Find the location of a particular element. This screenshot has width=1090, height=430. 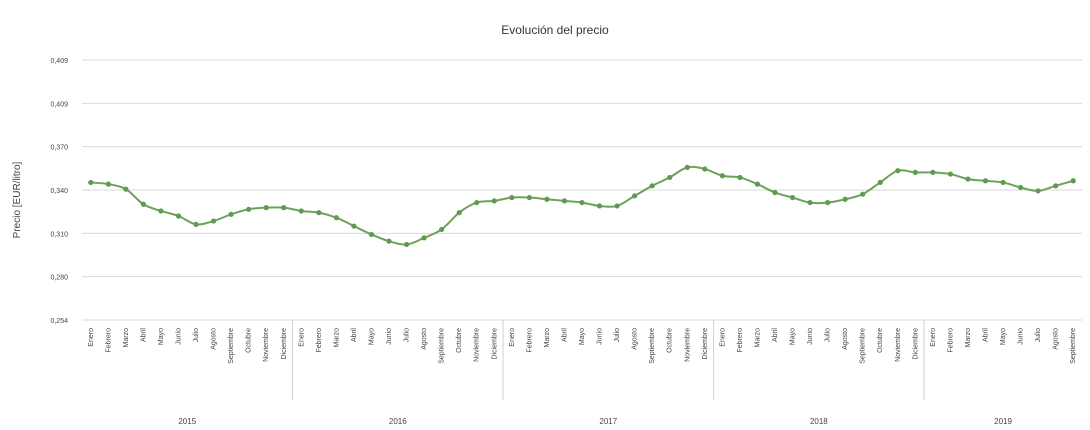

year-label: 2016 is located at coordinates (398, 421).